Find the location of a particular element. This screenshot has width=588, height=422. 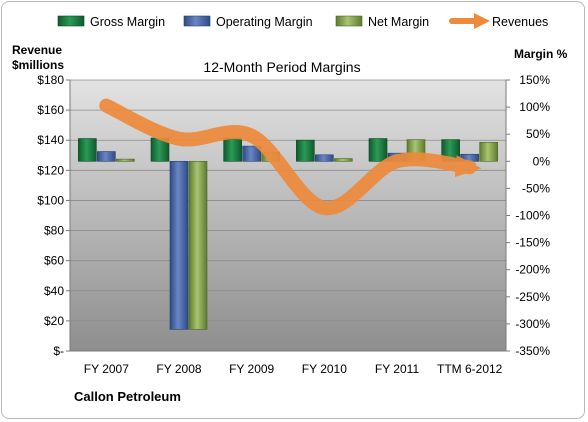

left-tick-label: $- is located at coordinates (58, 351).